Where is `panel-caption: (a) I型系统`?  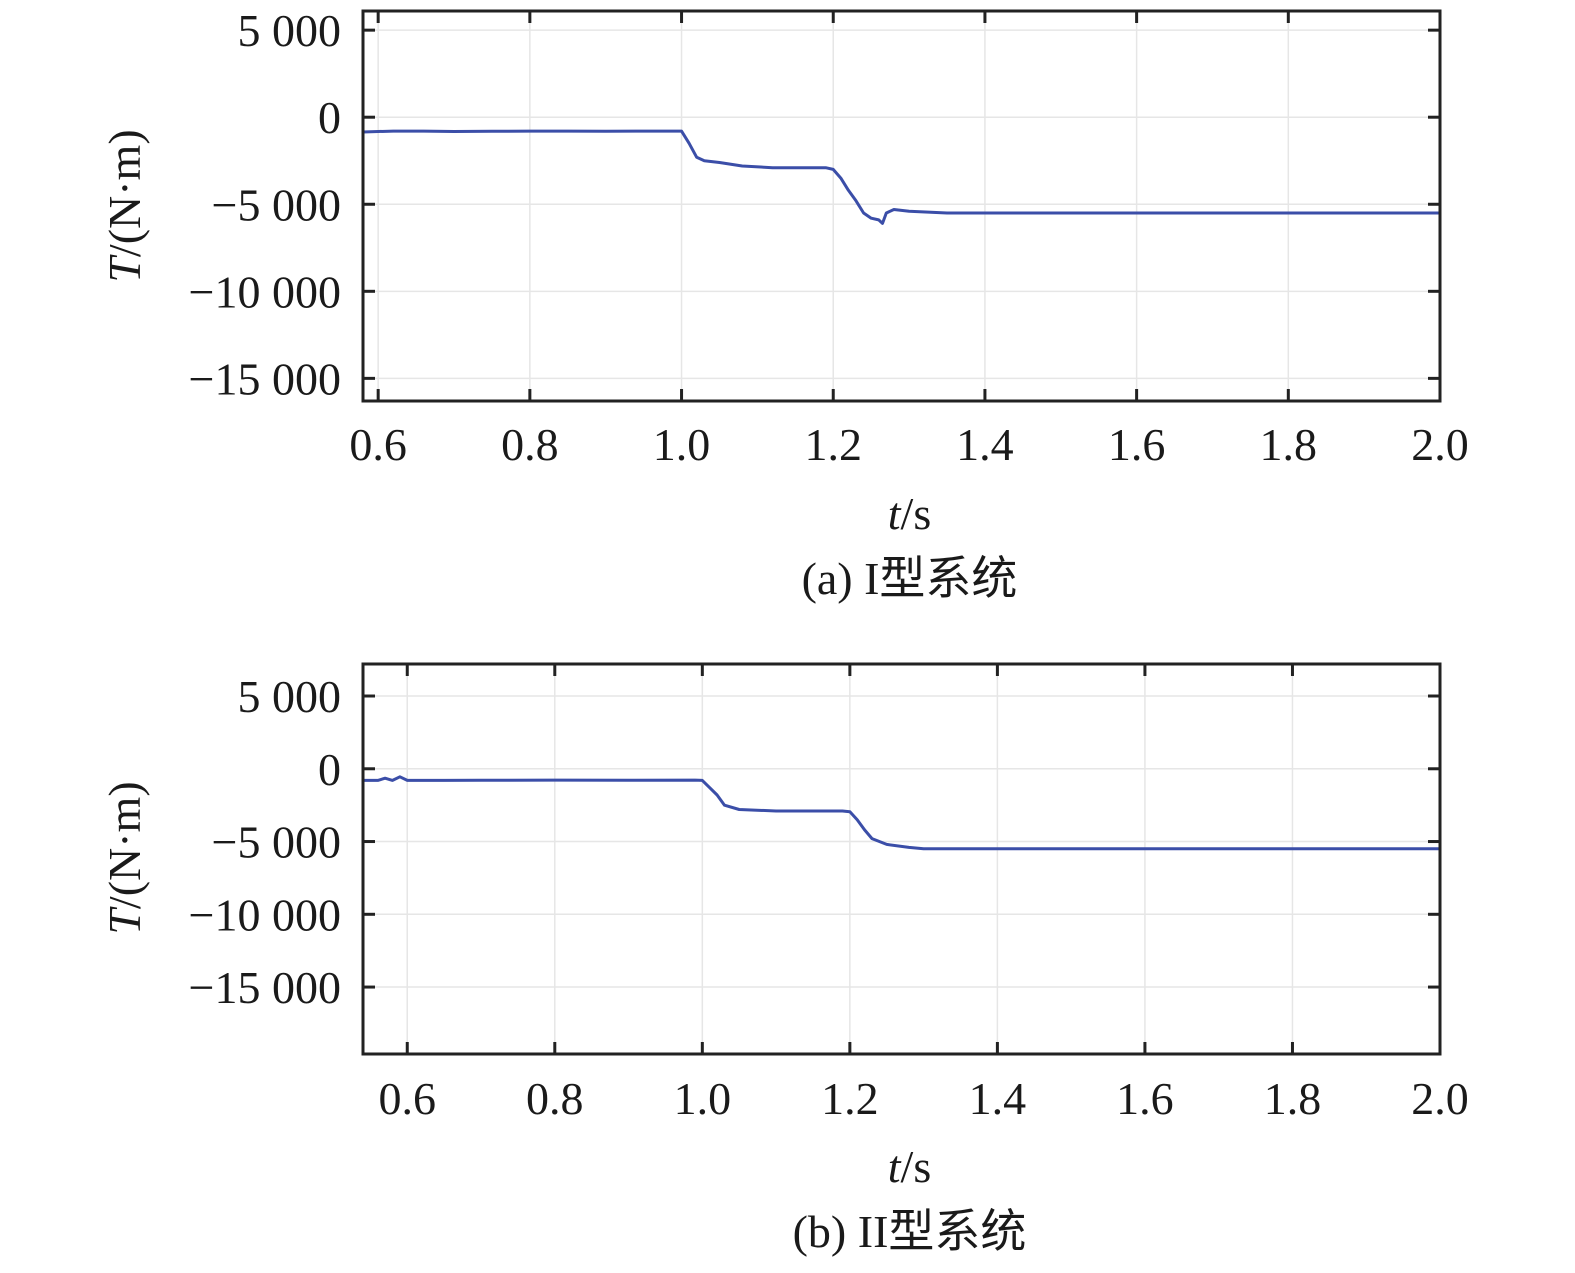 panel-caption: (a) I型系统 is located at coordinates (910, 578).